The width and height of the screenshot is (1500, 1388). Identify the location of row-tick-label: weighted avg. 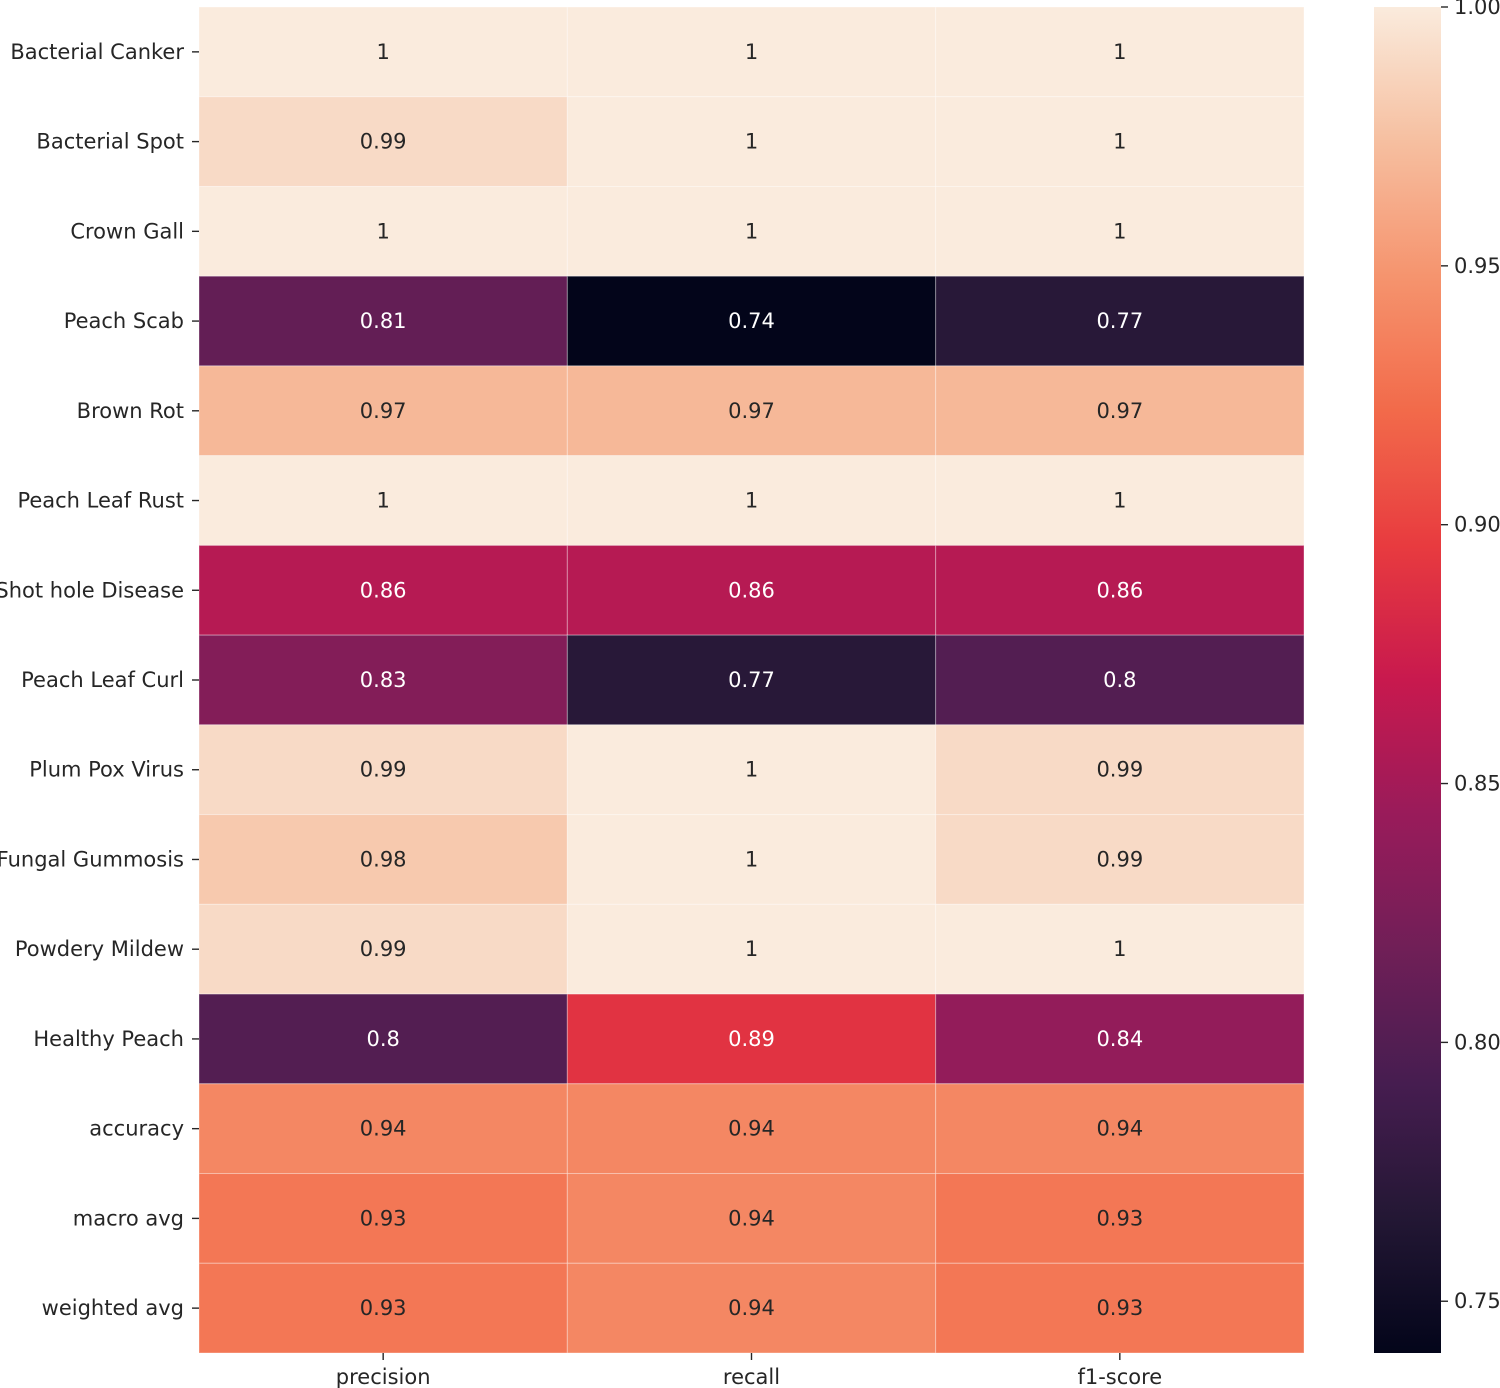
(113, 1308).